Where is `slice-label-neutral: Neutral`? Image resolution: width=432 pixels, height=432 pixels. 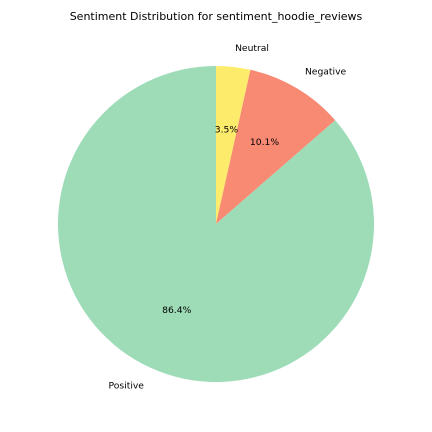
slice-label-neutral: Neutral is located at coordinates (252, 48).